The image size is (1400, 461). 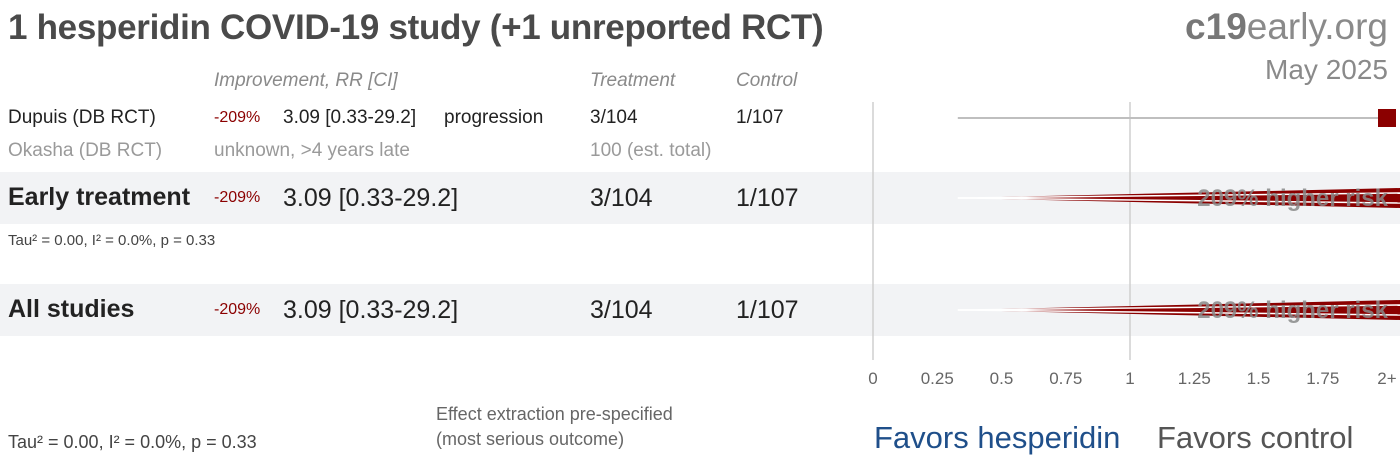 What do you see at coordinates (621, 310) in the screenshot?
I see `all-treatment: 3/104` at bounding box center [621, 310].